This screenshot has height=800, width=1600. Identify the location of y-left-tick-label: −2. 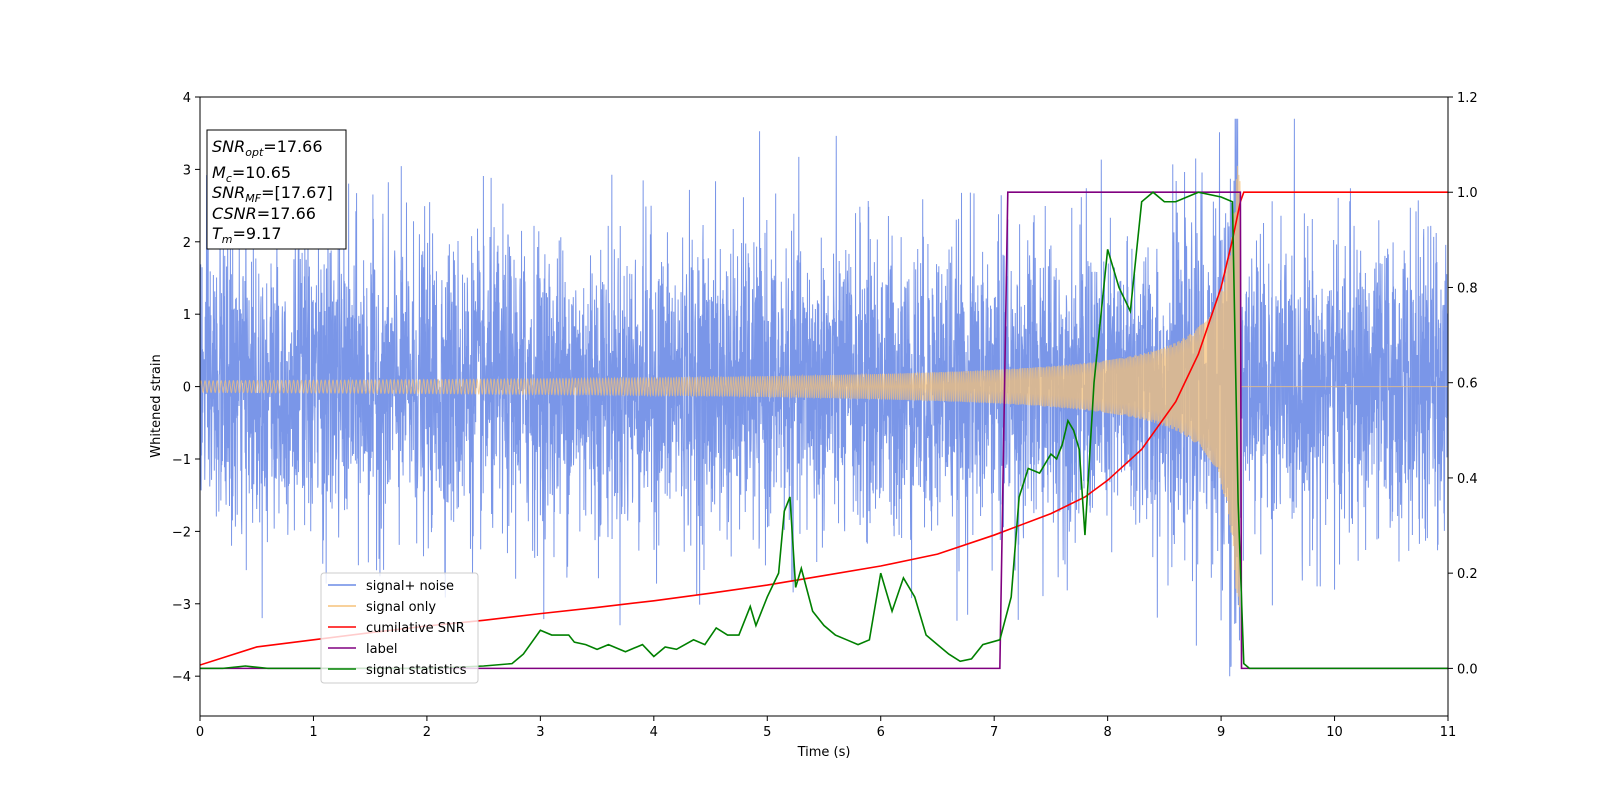
(181, 532).